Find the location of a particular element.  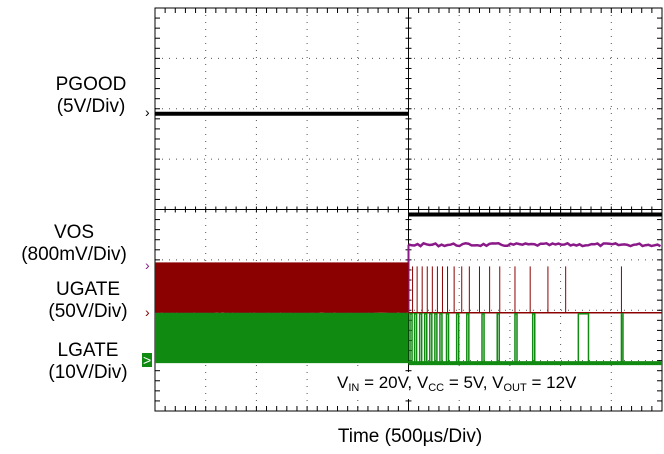

ugate-name: UGATE is located at coordinates (88, 289).